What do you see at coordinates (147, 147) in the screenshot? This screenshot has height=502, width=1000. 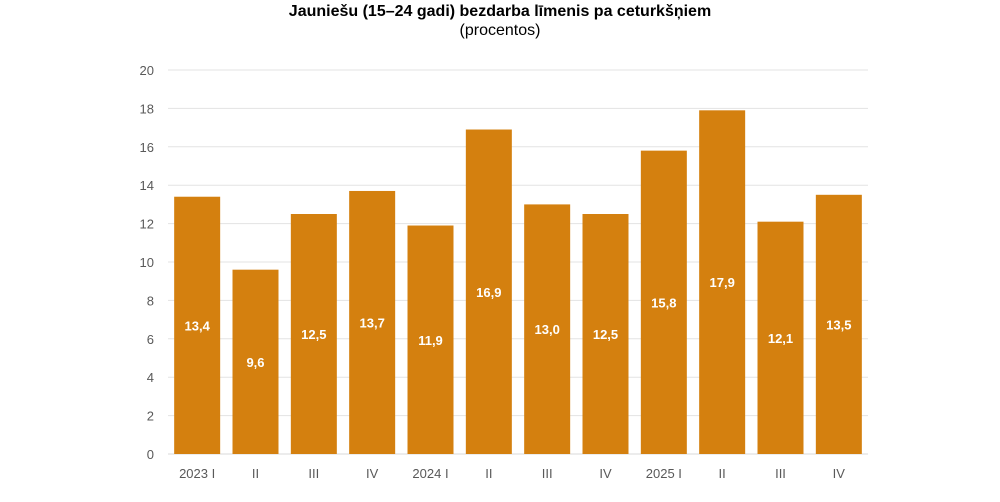 I see `y-tick-label: 16` at bounding box center [147, 147].